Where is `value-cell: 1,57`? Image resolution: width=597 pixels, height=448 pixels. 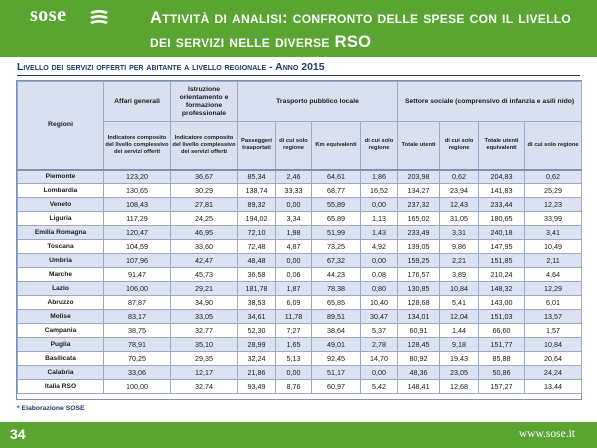 value-cell: 1,57 is located at coordinates (553, 330).